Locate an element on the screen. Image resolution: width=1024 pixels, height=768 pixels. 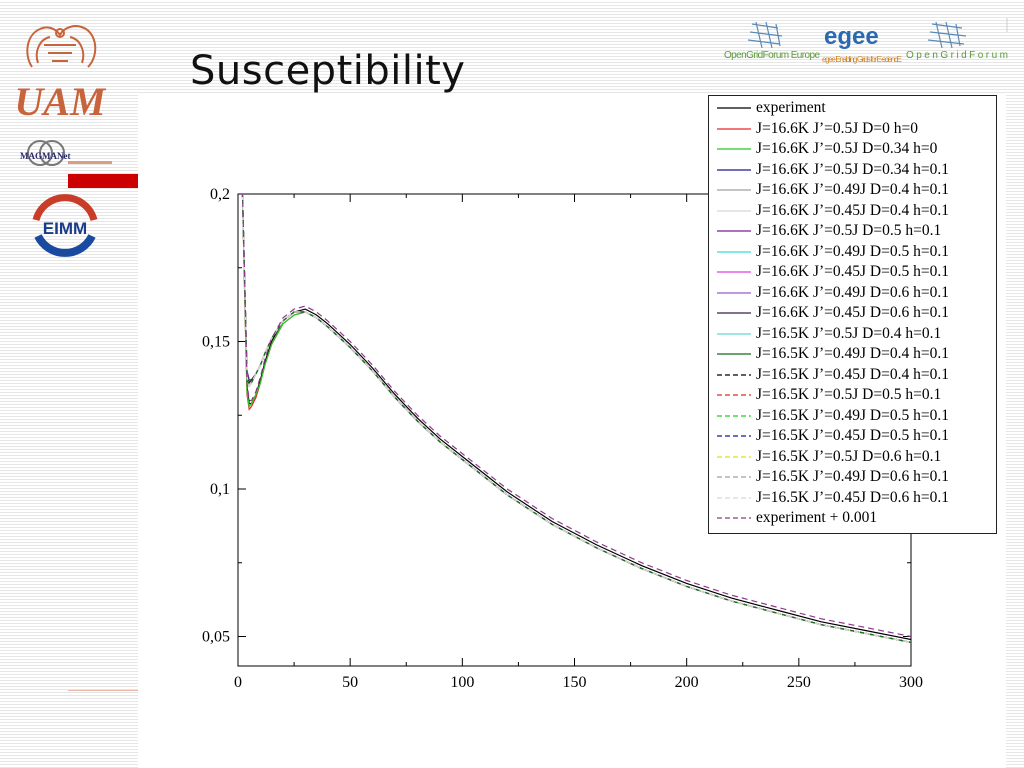
legend-item: J=16.6K J’=0.5J D=0.34 h=0 is located at coordinates (852, 149).